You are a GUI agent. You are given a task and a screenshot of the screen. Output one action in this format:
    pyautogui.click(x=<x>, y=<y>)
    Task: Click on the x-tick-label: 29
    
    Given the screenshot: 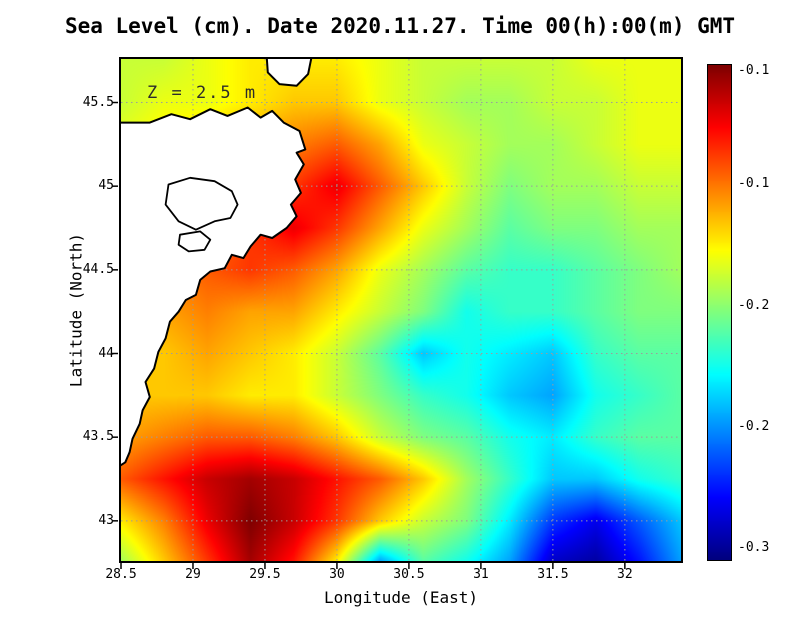 What is the action you would take?
    pyautogui.click(x=193, y=574)
    